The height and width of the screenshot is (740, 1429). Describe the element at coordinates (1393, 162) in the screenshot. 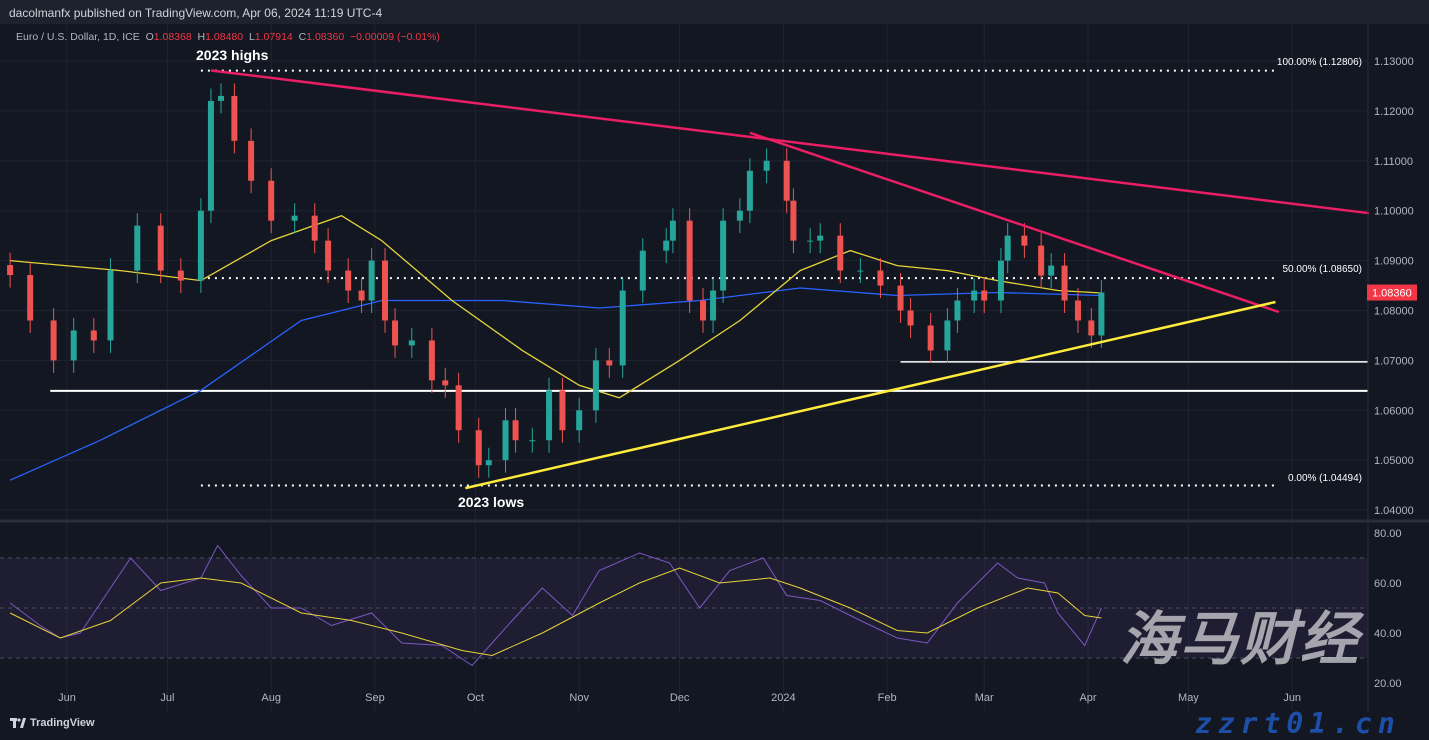

I see `price-tick-label: 1.11000` at that location.